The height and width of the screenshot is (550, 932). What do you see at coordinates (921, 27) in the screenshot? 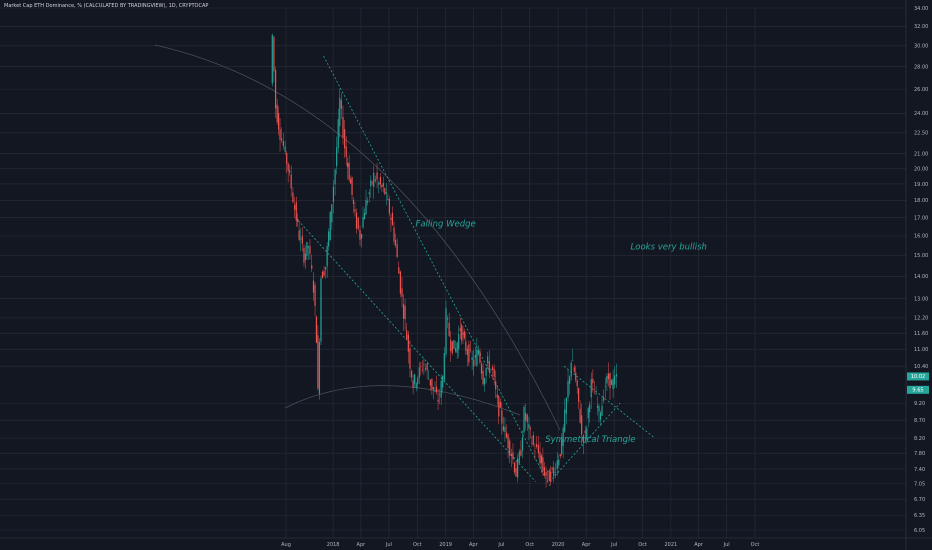
I see `y-tick-label: 32.00` at bounding box center [921, 27].